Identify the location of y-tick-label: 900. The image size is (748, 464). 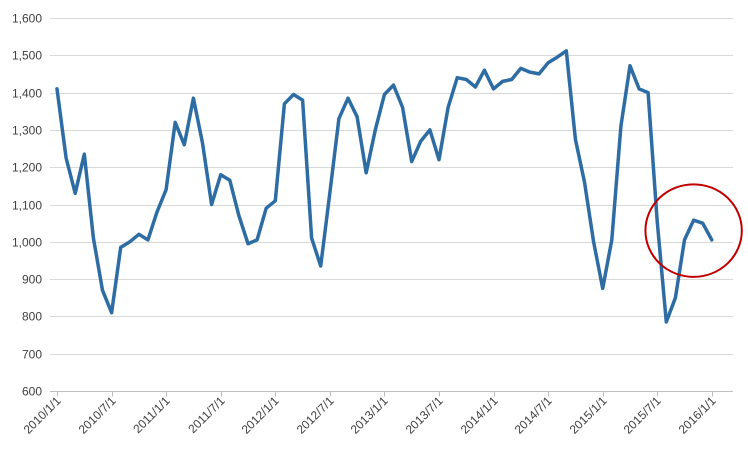
(32, 280).